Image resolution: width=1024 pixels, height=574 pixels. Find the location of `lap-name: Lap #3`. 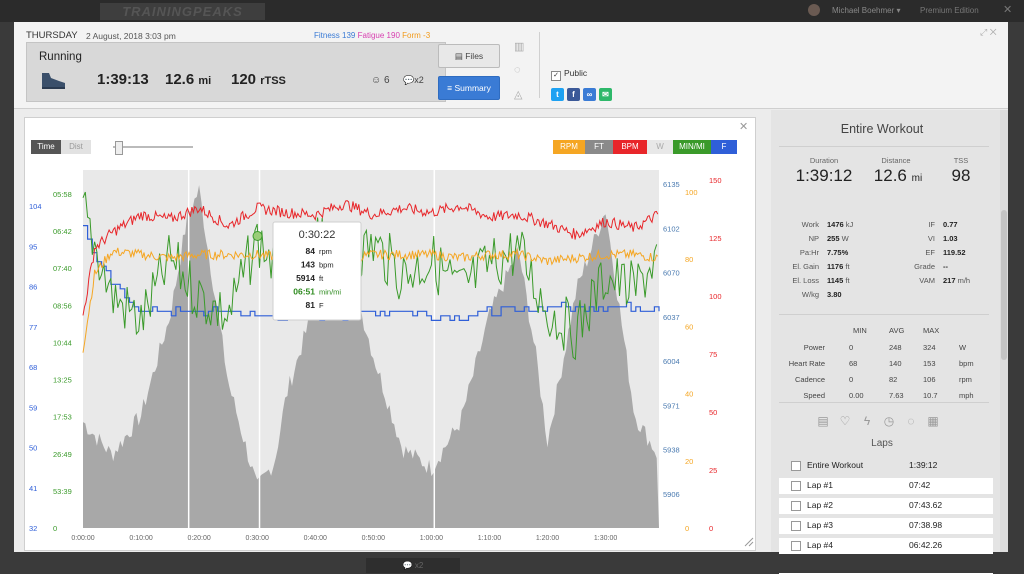

lap-name: Lap #3 is located at coordinates (820, 525).